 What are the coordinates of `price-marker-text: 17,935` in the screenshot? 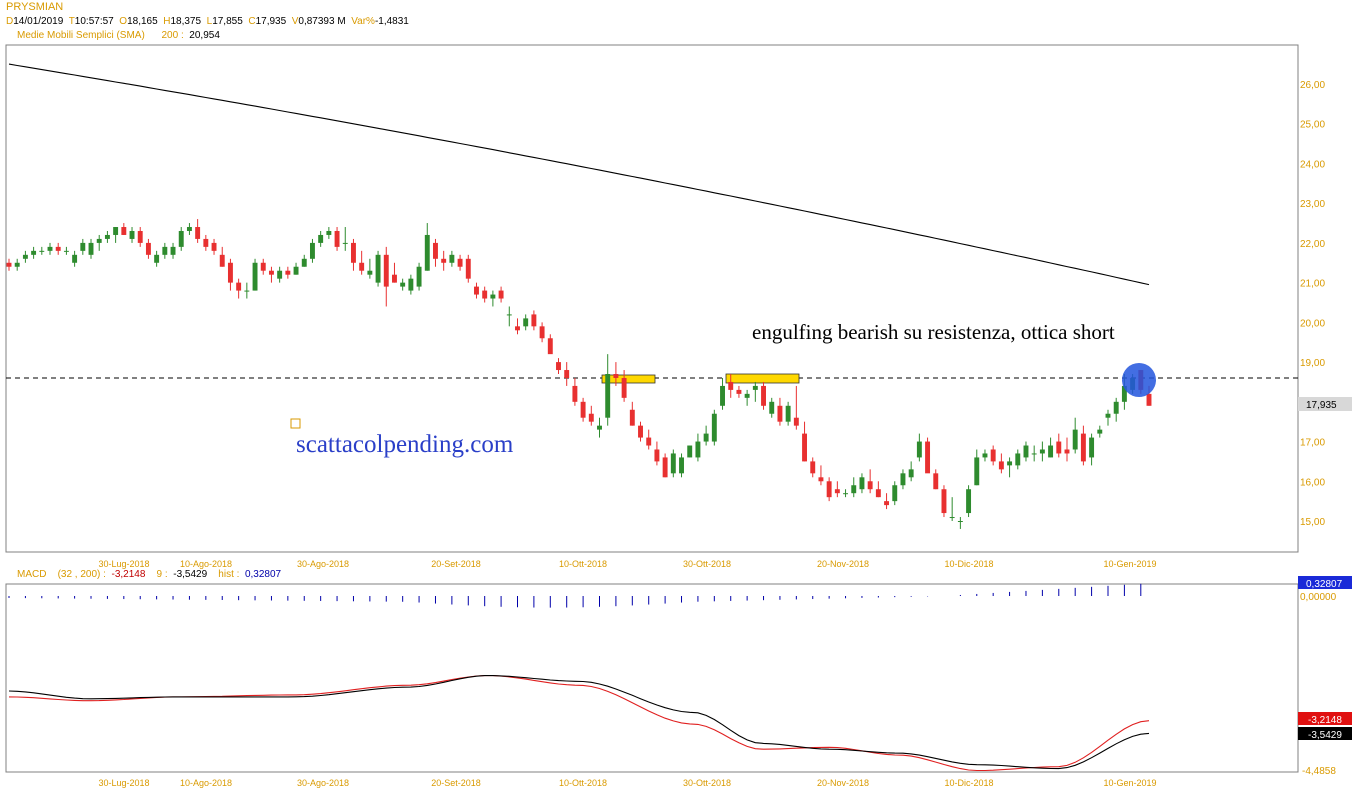 It's located at (1321, 405).